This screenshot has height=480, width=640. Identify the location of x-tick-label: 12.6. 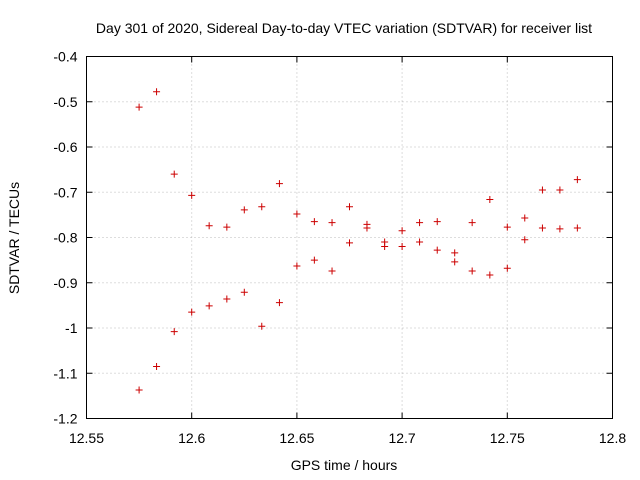
(191, 438).